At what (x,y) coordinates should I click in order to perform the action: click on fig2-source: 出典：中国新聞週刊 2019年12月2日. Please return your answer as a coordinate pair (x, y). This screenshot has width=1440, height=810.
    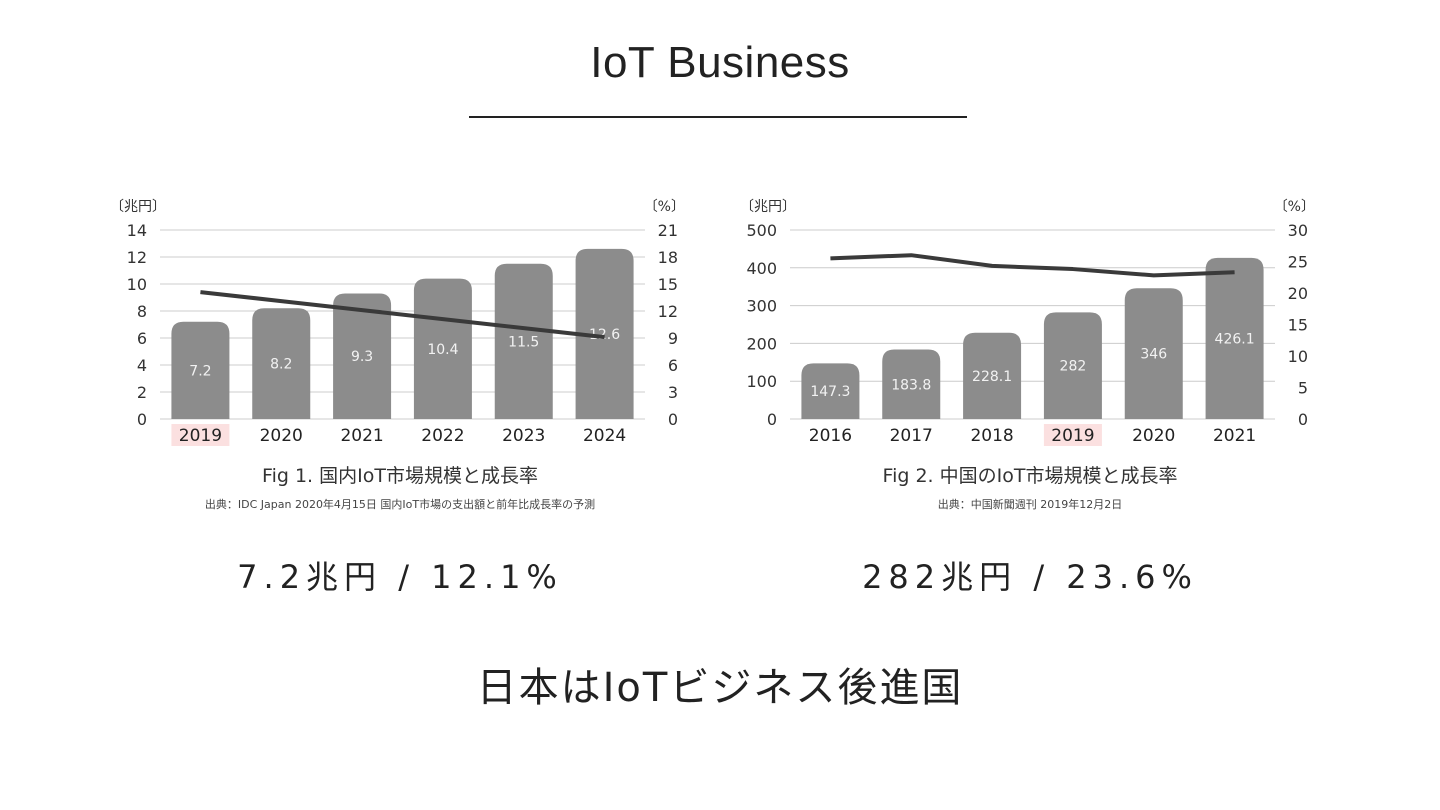
    Looking at the image, I should click on (1030, 504).